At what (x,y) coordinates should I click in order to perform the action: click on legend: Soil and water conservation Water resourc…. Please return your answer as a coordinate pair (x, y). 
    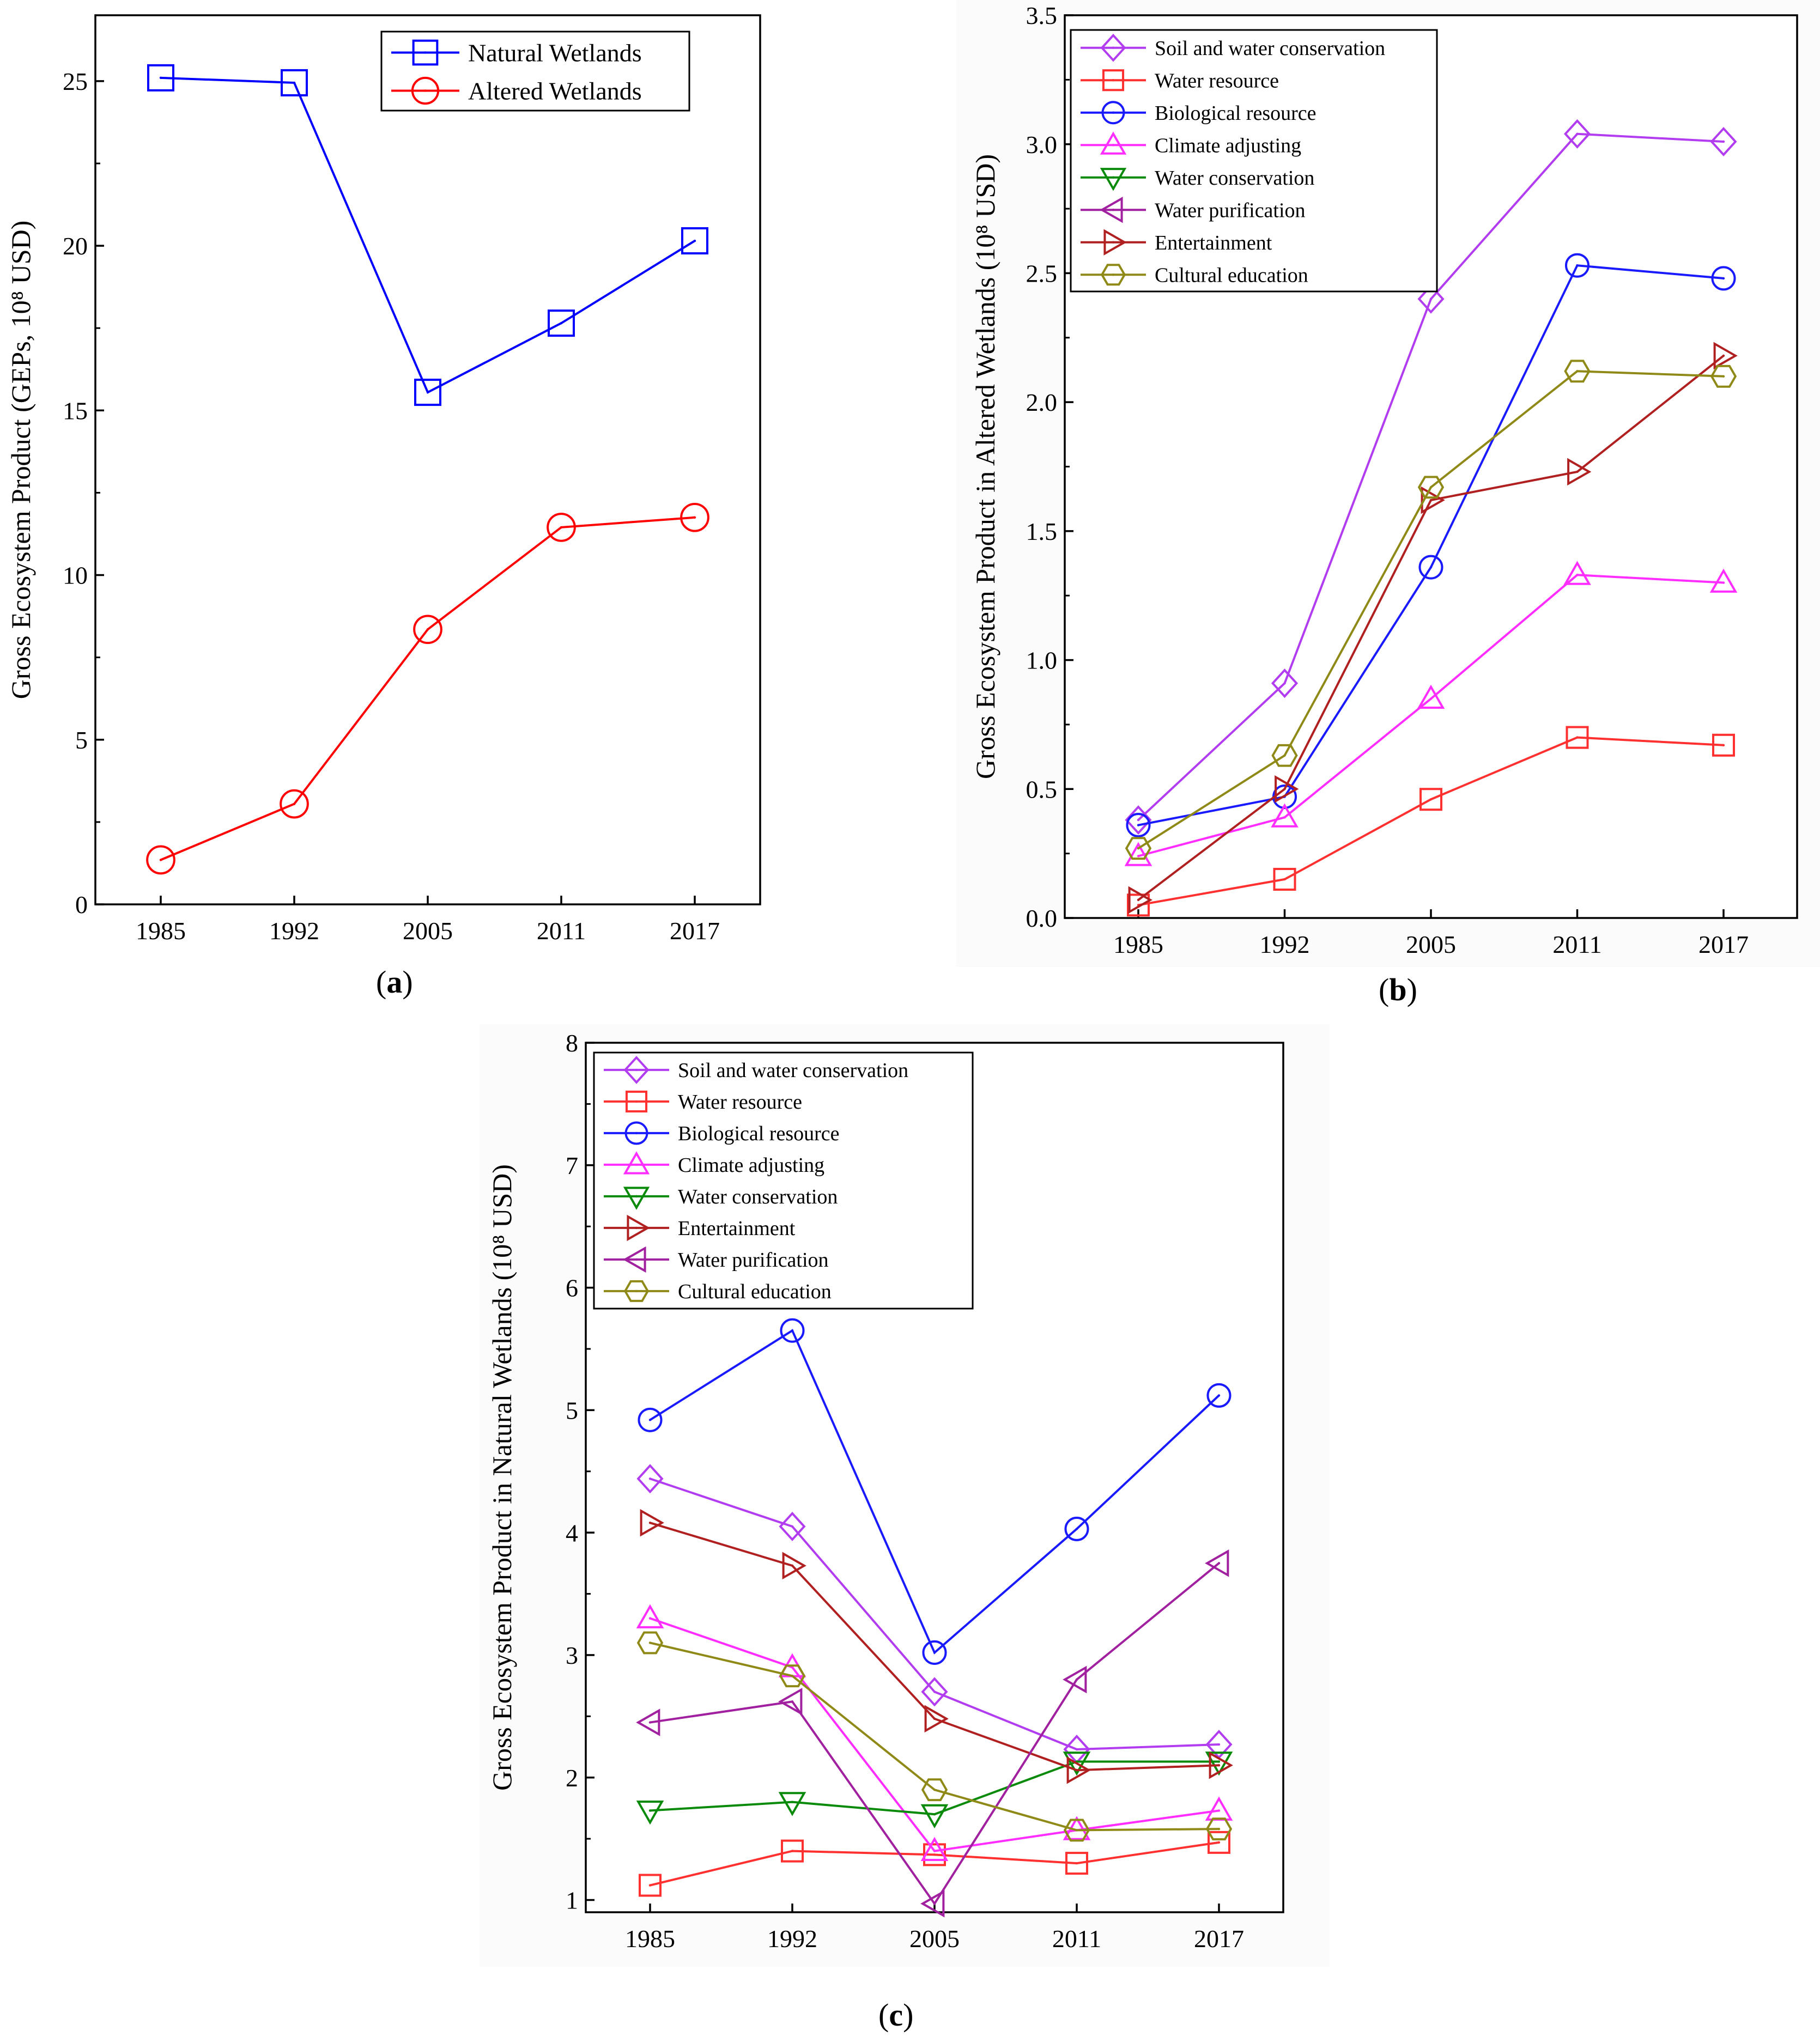
    Looking at the image, I should click on (783, 1180).